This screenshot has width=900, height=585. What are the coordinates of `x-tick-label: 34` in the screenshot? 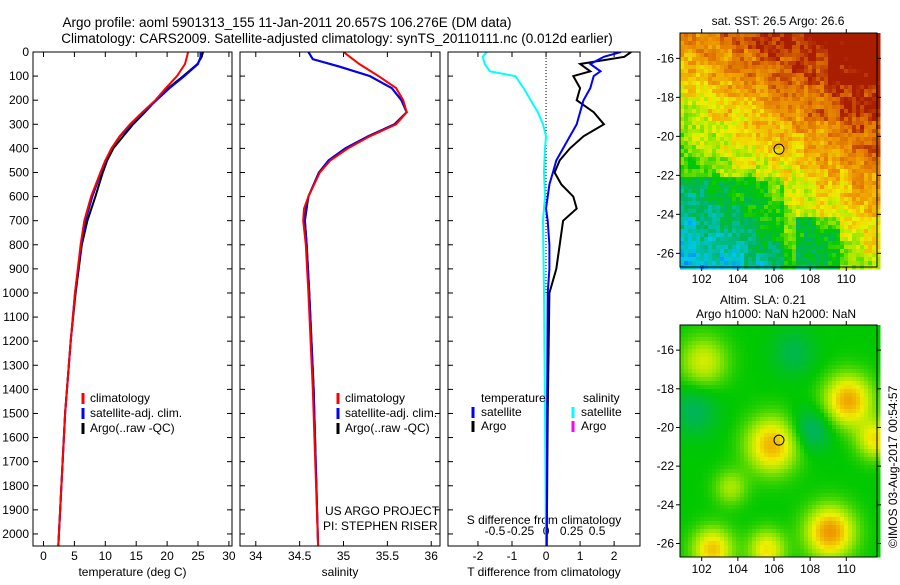 It's located at (256, 556).